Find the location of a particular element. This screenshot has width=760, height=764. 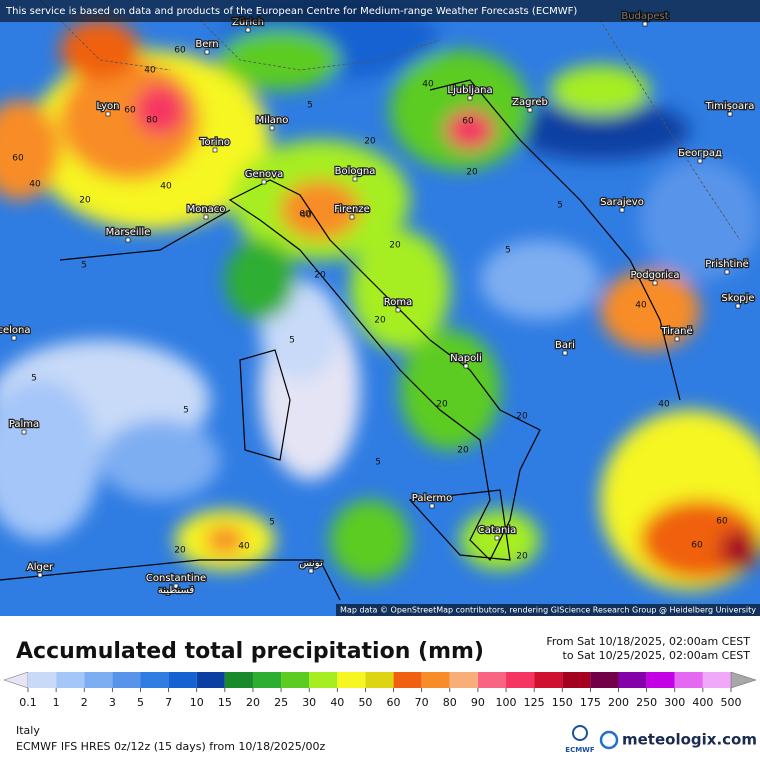

tick-label: 250 is located at coordinates (646, 702).